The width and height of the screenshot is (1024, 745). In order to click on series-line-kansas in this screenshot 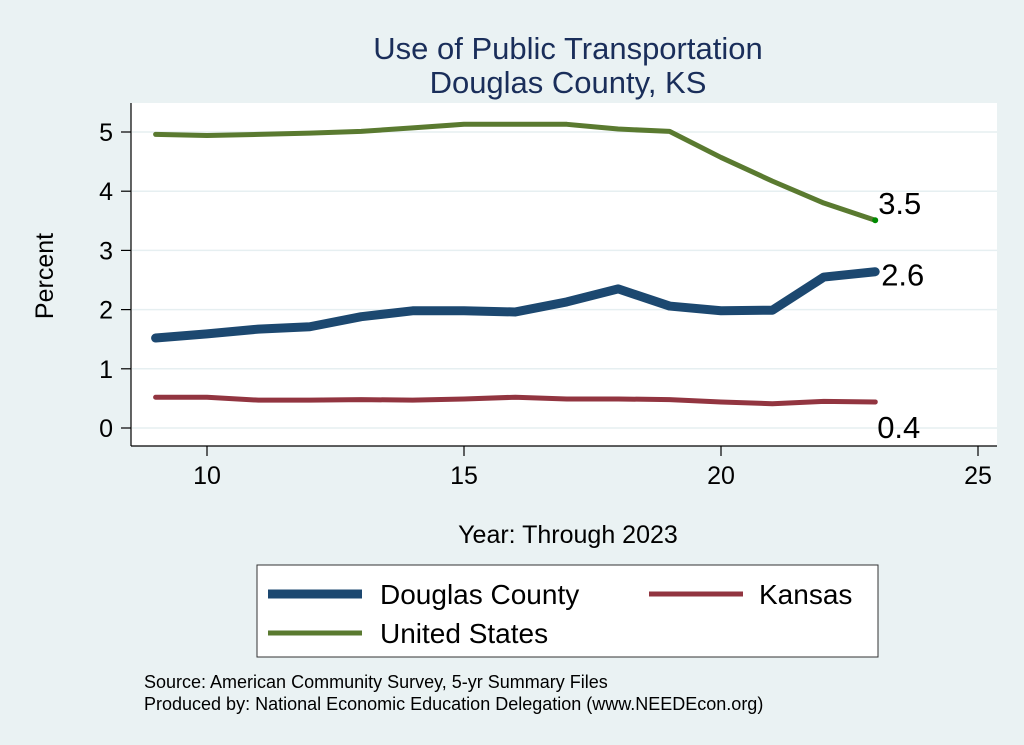, I will do `click(515, 400)`.